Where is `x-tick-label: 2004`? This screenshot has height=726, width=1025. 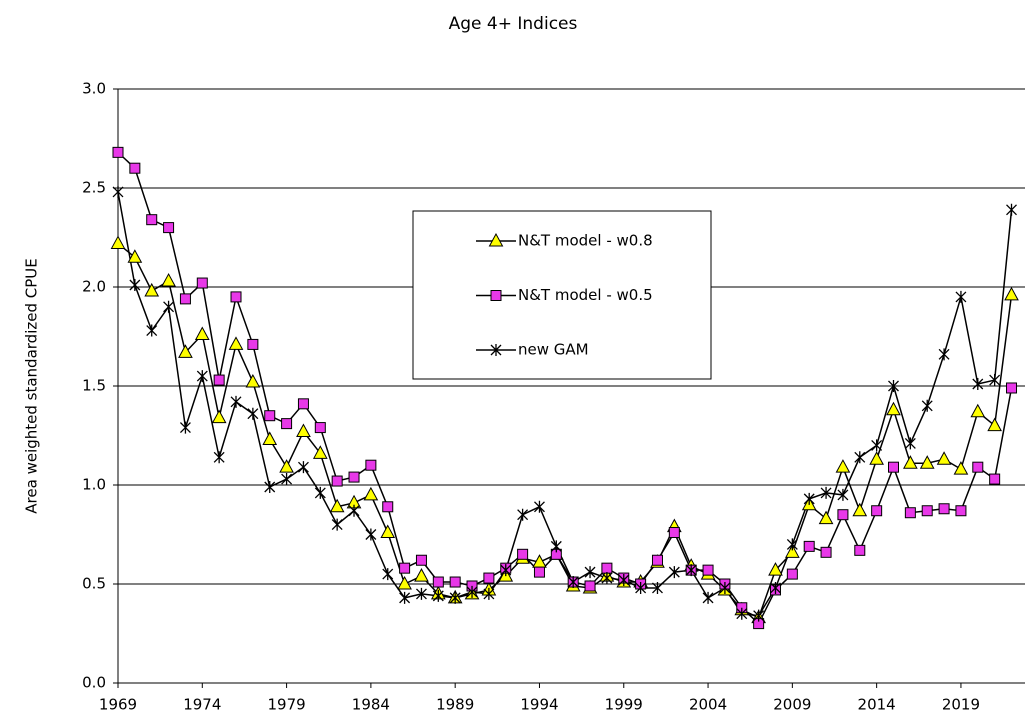
x-tick-label: 2004 is located at coordinates (708, 705).